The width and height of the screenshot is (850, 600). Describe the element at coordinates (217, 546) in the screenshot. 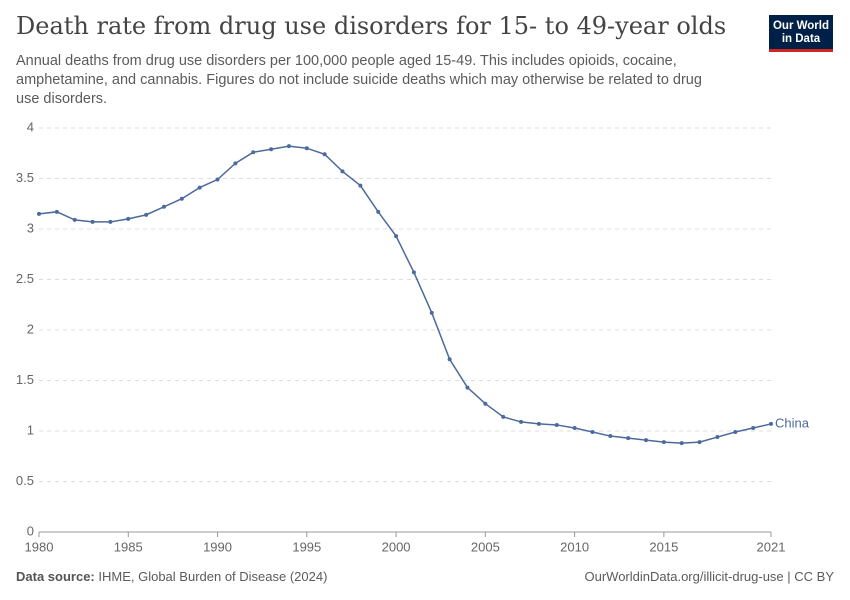

I see `x-tick-label: 1990` at that location.